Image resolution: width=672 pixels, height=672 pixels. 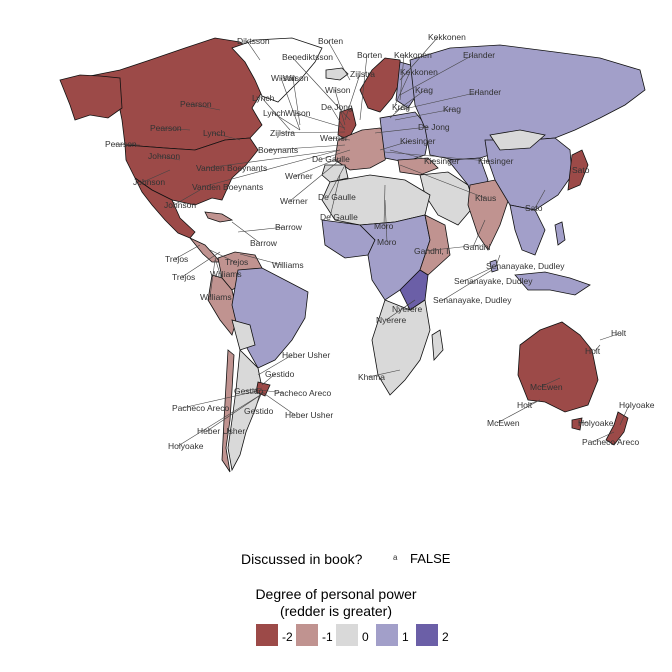 What do you see at coordinates (263, 98) in the screenshot?
I see `leader-name-label: Lynch` at bounding box center [263, 98].